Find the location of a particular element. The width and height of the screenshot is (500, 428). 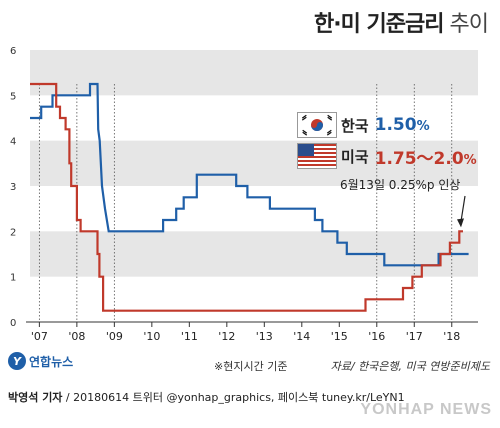

x-tick-label: '17 is located at coordinates (414, 336).